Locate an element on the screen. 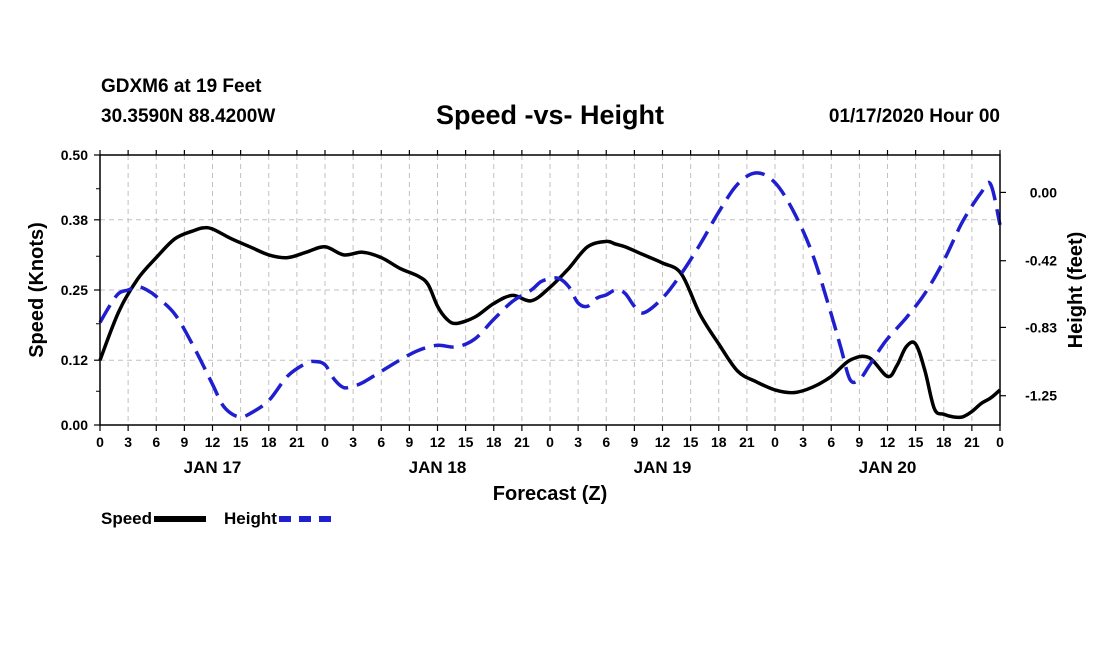  chart-title: Speed -vs- Height is located at coordinates (550, 115).